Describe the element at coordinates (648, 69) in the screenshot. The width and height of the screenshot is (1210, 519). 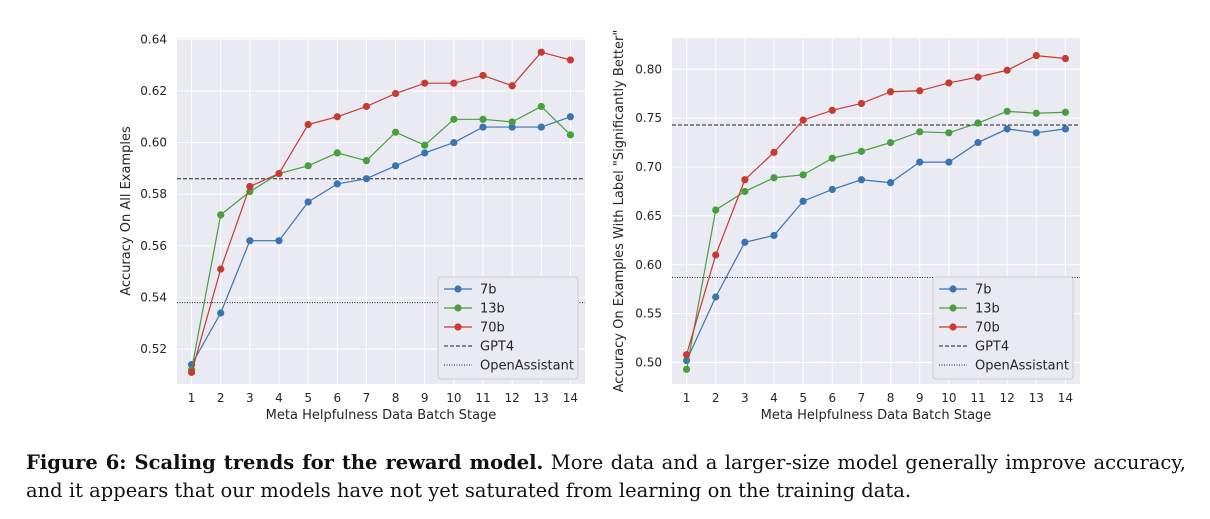
I see `y-tick-label: 0.80` at that location.